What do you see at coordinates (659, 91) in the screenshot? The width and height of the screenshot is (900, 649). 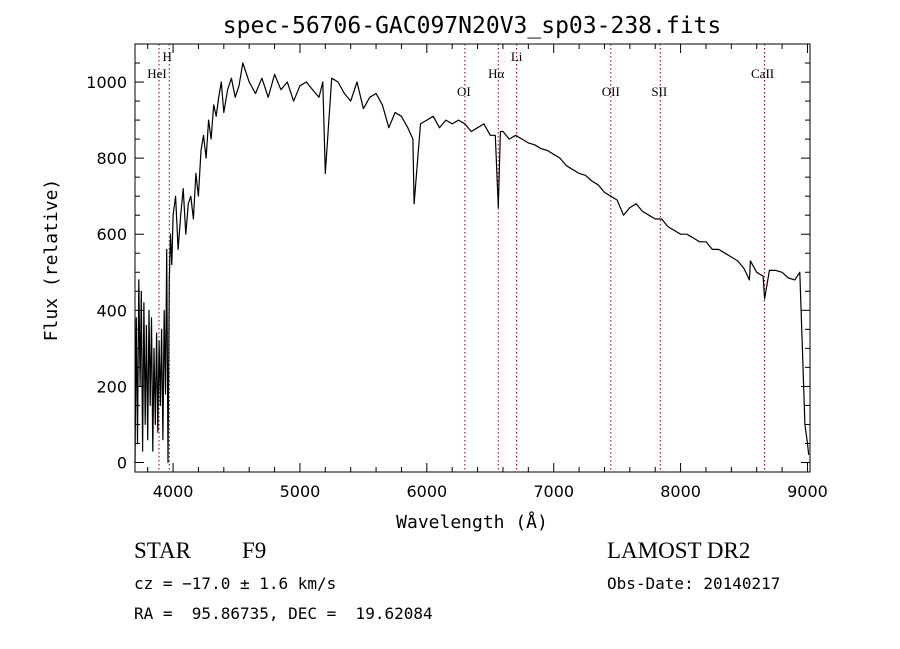 I see `line-marker-label-6: SII` at bounding box center [659, 91].